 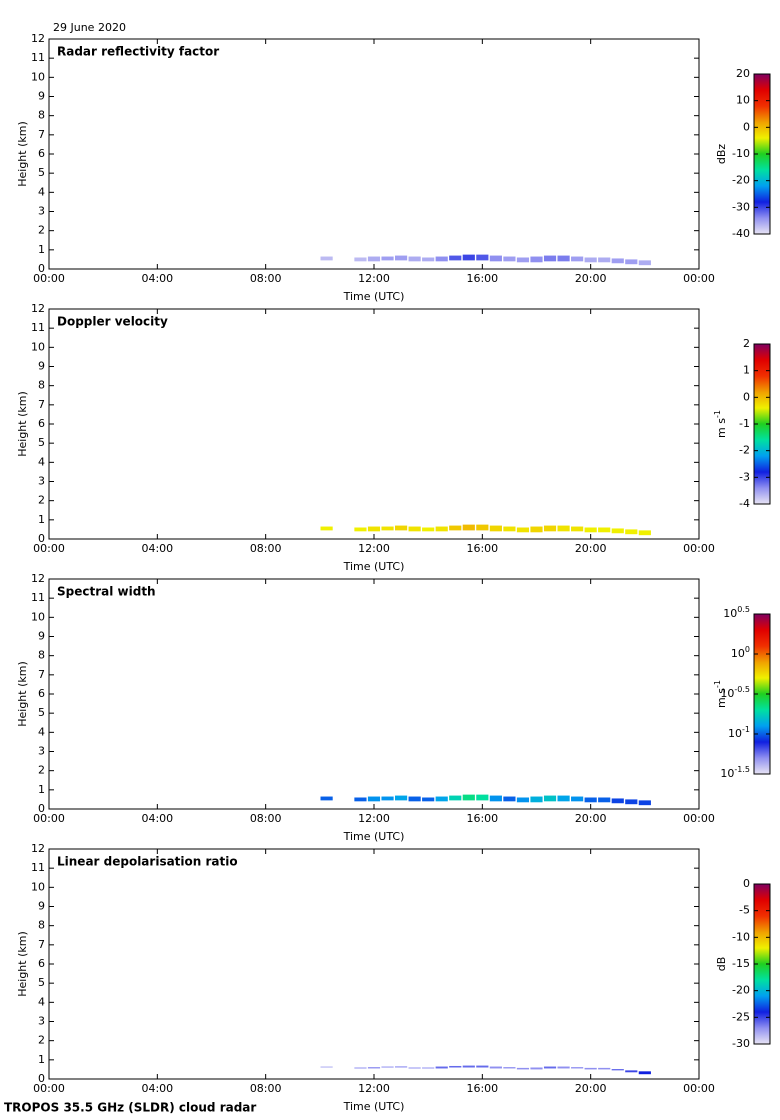 What do you see at coordinates (744, 450) in the screenshot?
I see `colorbar-tick-label: -2` at bounding box center [744, 450].